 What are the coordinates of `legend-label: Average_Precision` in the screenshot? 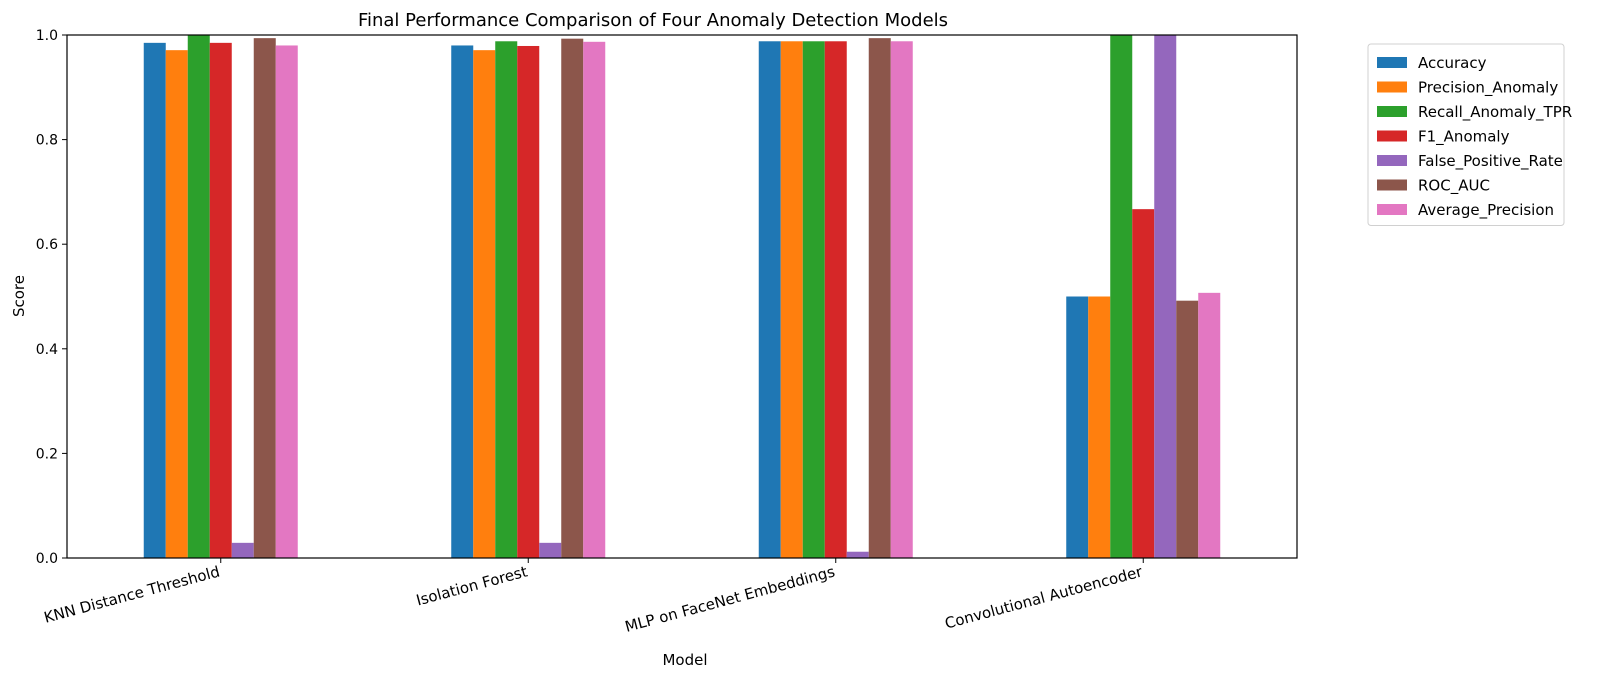 It's located at (1486, 210).